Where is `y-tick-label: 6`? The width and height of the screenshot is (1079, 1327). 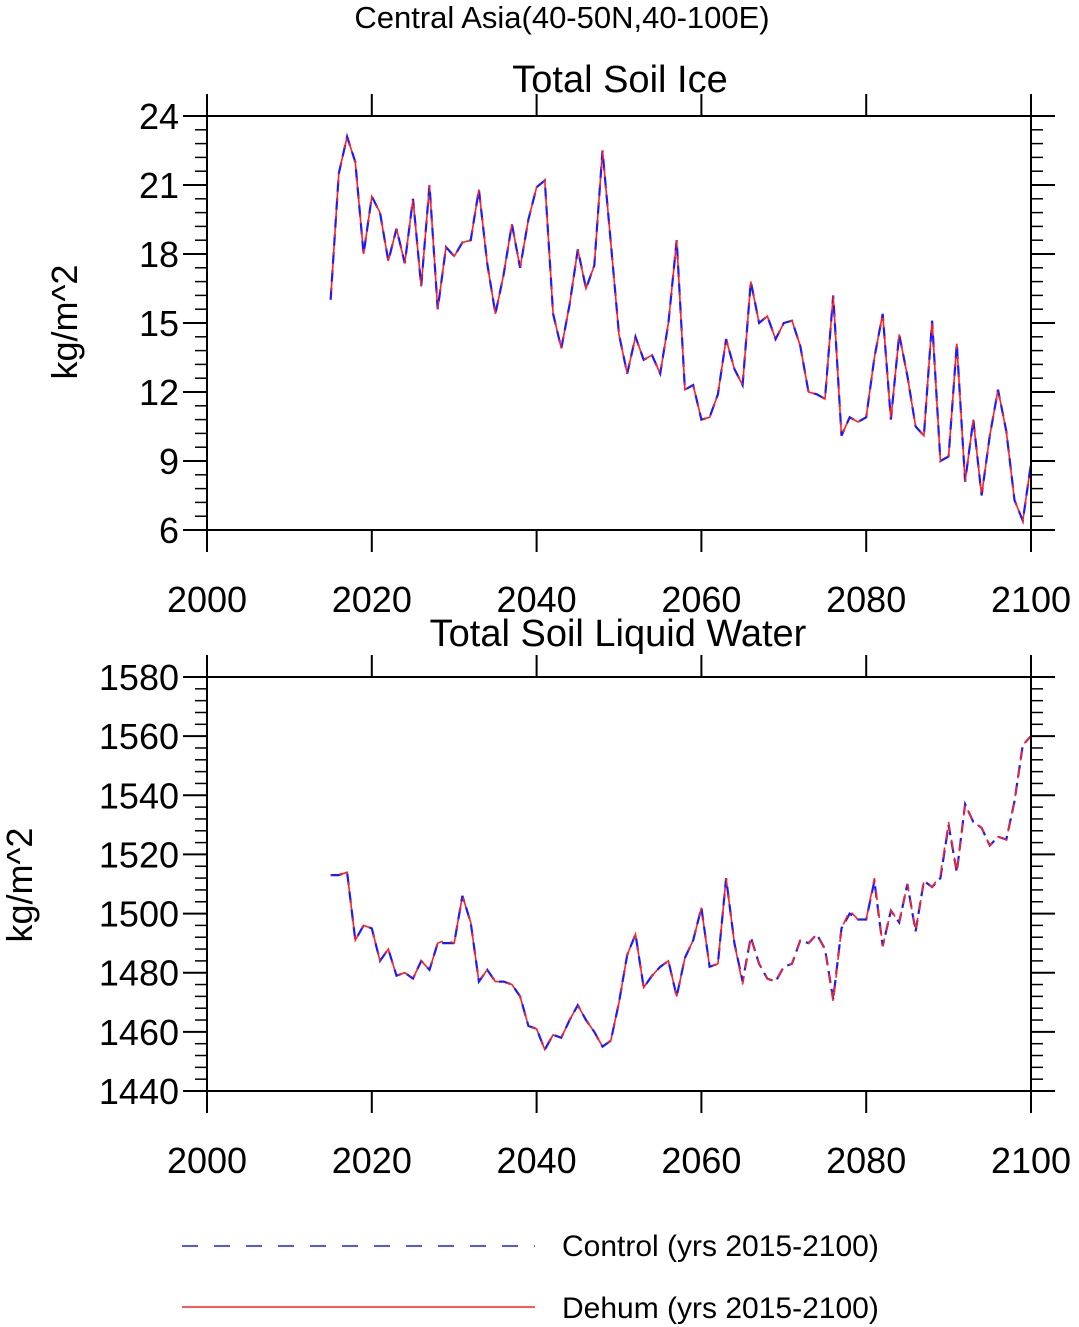 y-tick-label: 6 is located at coordinates (169, 530).